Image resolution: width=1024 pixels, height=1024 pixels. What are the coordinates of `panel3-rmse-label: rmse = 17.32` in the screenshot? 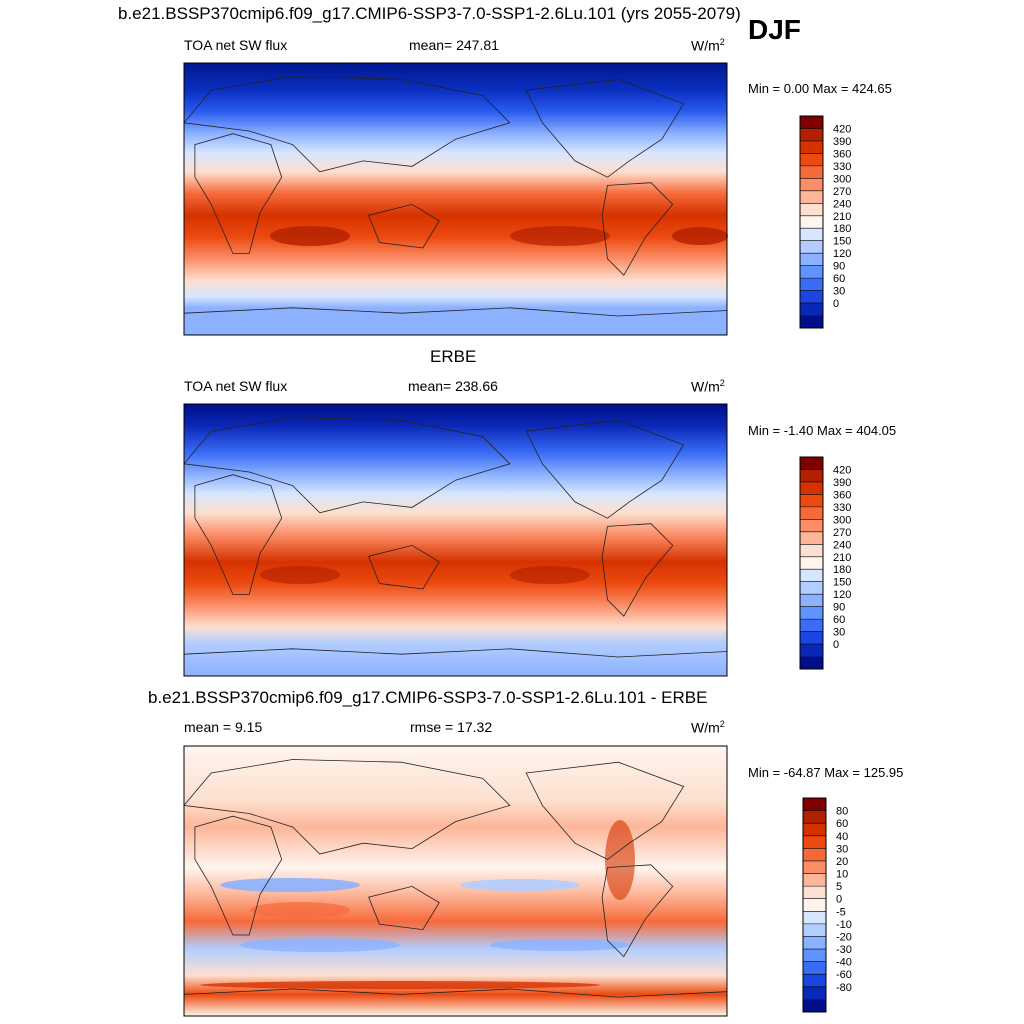 It's located at (451, 727).